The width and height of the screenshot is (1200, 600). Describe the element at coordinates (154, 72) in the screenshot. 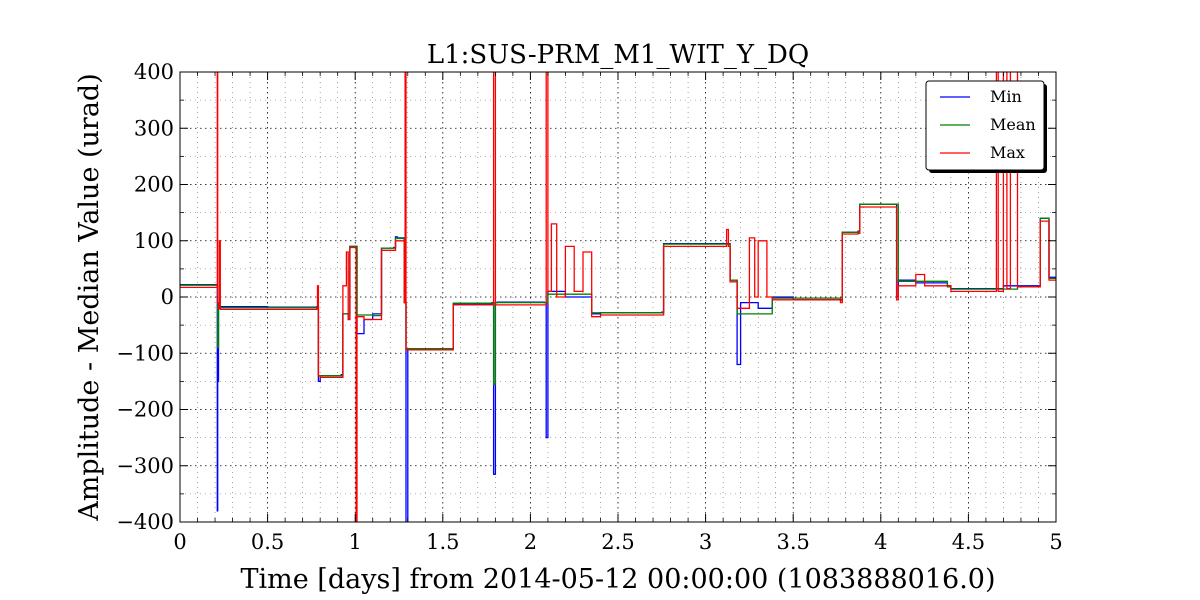

I see `y-tick-label: 400` at that location.